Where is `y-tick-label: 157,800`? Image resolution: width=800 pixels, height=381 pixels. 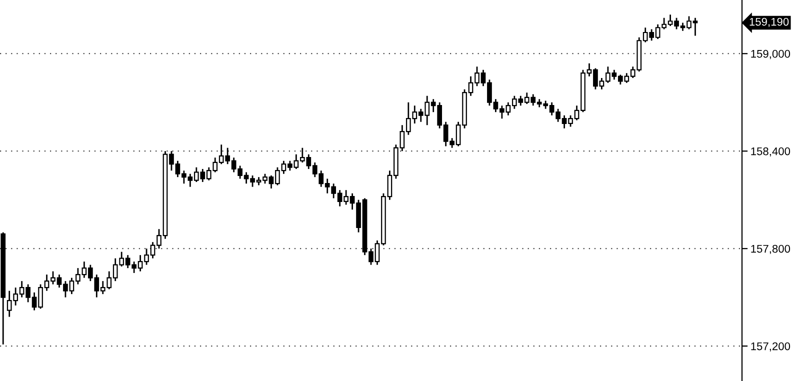 y-tick-label: 157,800 is located at coordinates (770, 249).